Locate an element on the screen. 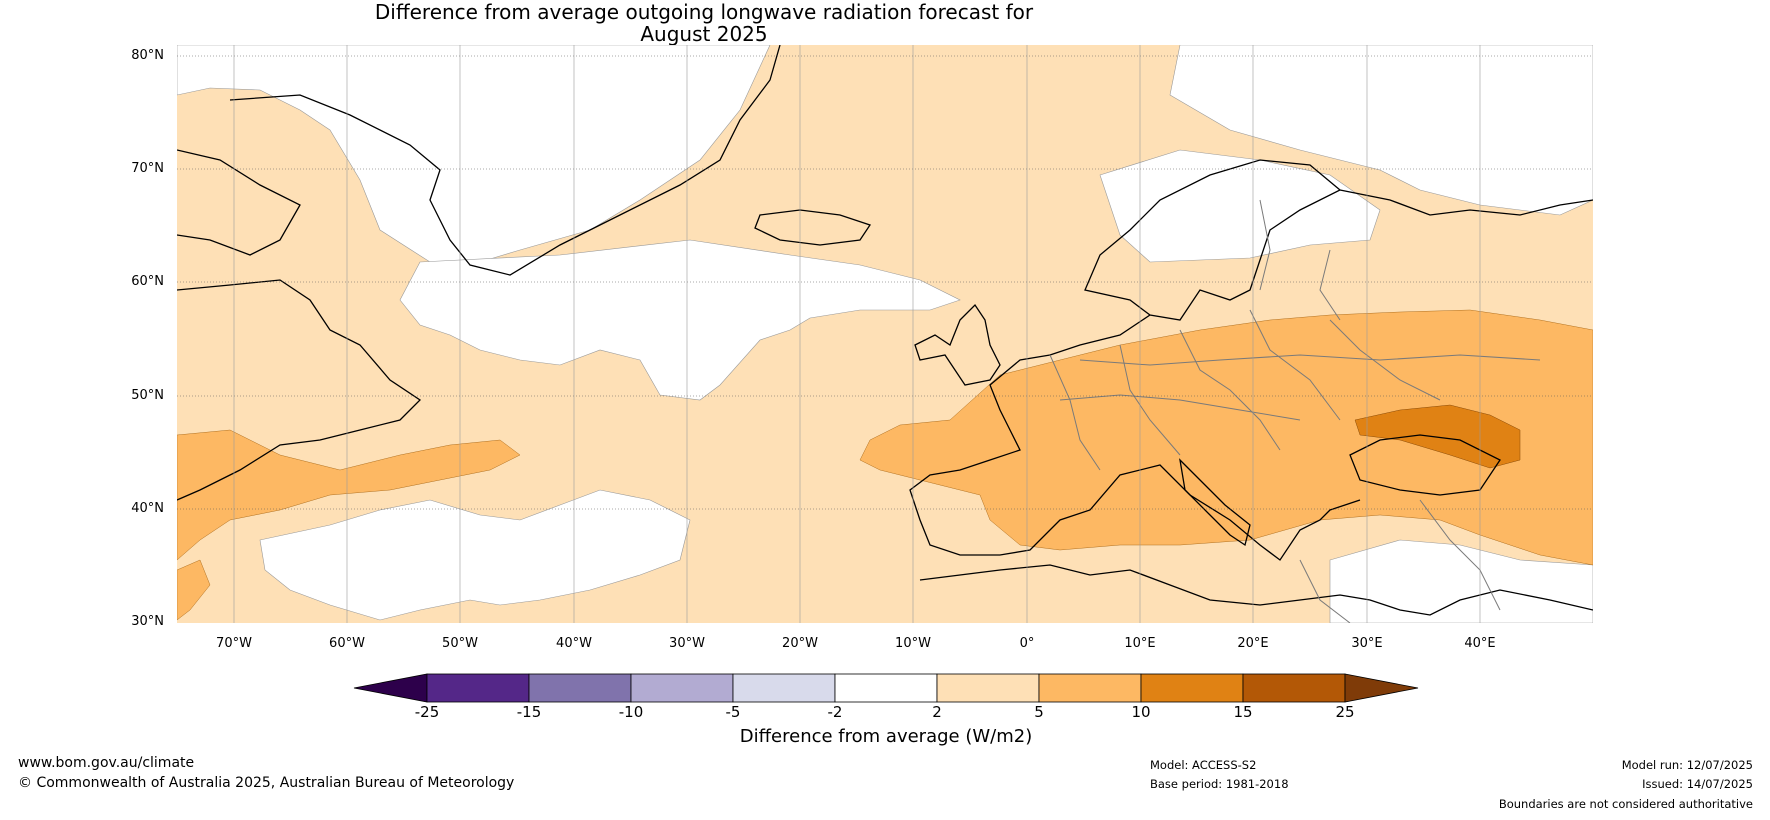 The width and height of the screenshot is (1770, 820). neutral-region-scandinavia is located at coordinates (1240, 206).